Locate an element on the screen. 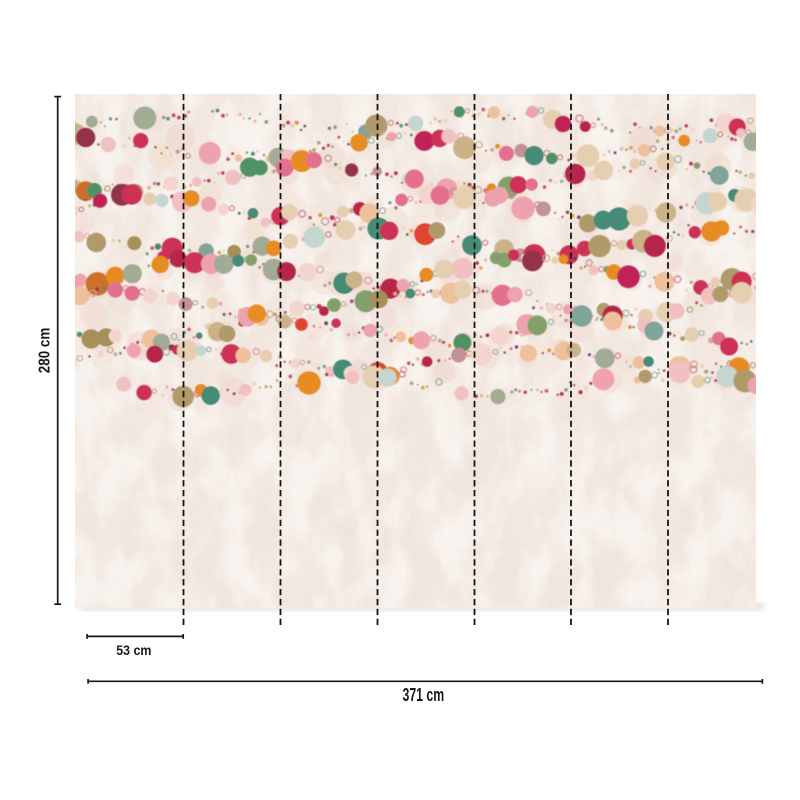 Image resolution: width=800 pixels, height=800 pixels. svg-text: 53 cm is located at coordinates (133, 651).